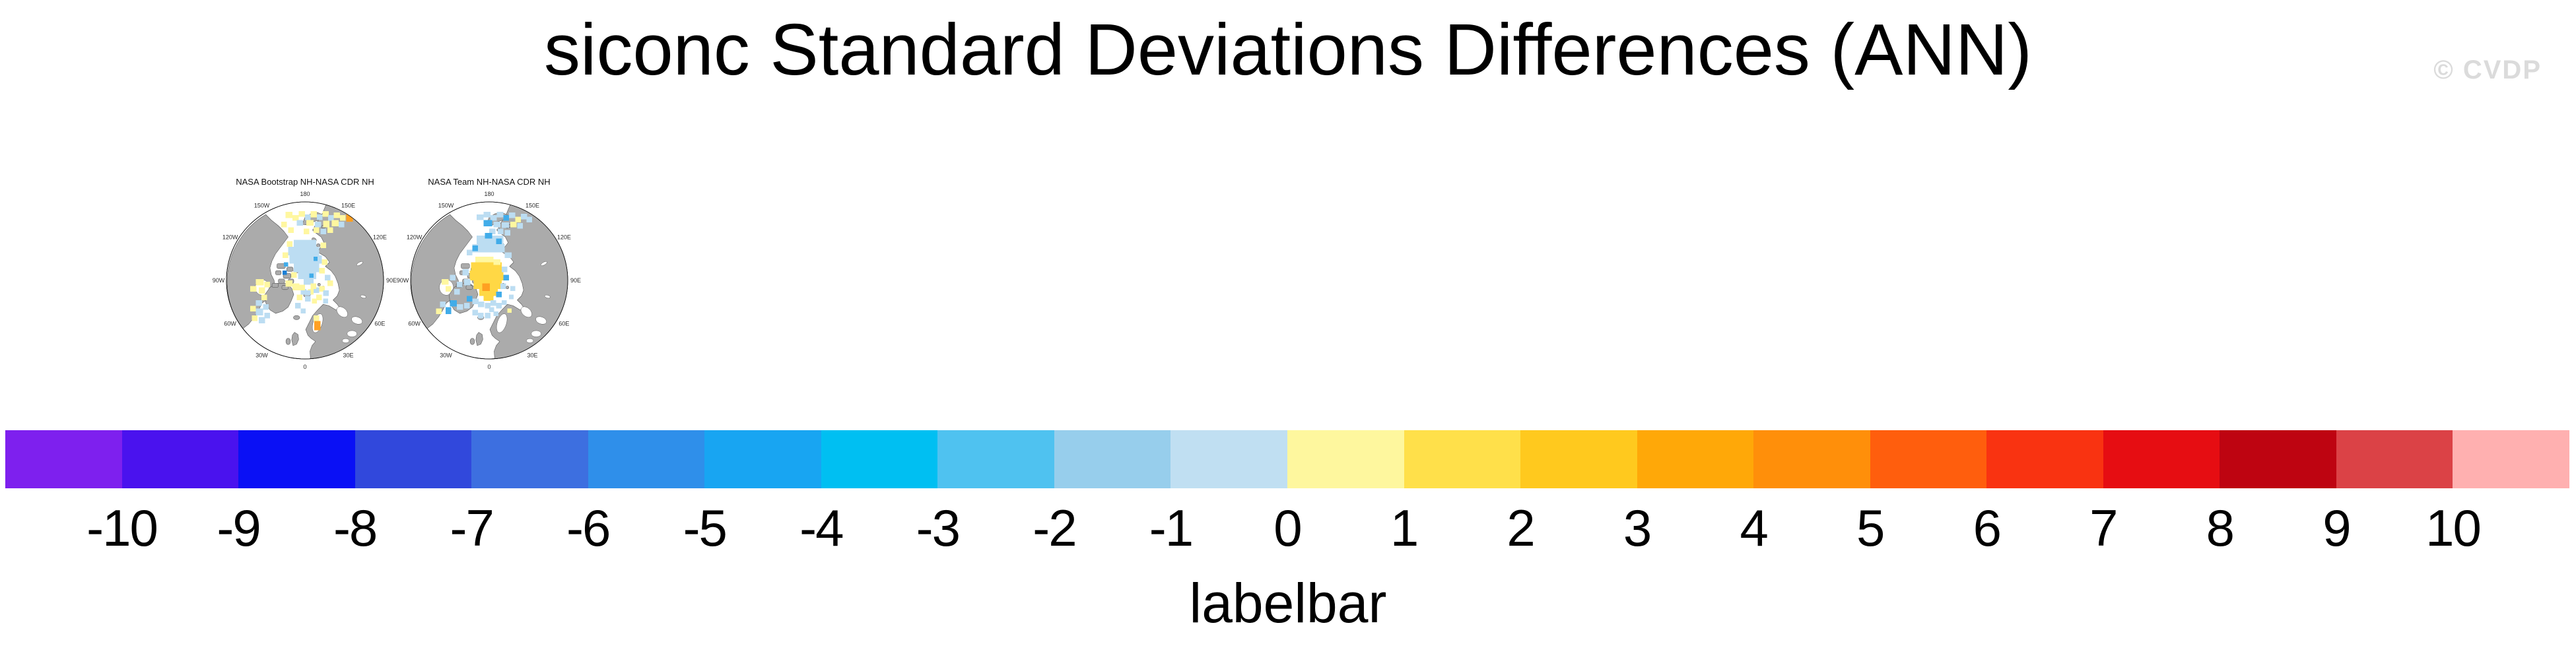 The image size is (2576, 646). Describe the element at coordinates (472, 528) in the screenshot. I see `colorbar-tick-label: -7` at that location.